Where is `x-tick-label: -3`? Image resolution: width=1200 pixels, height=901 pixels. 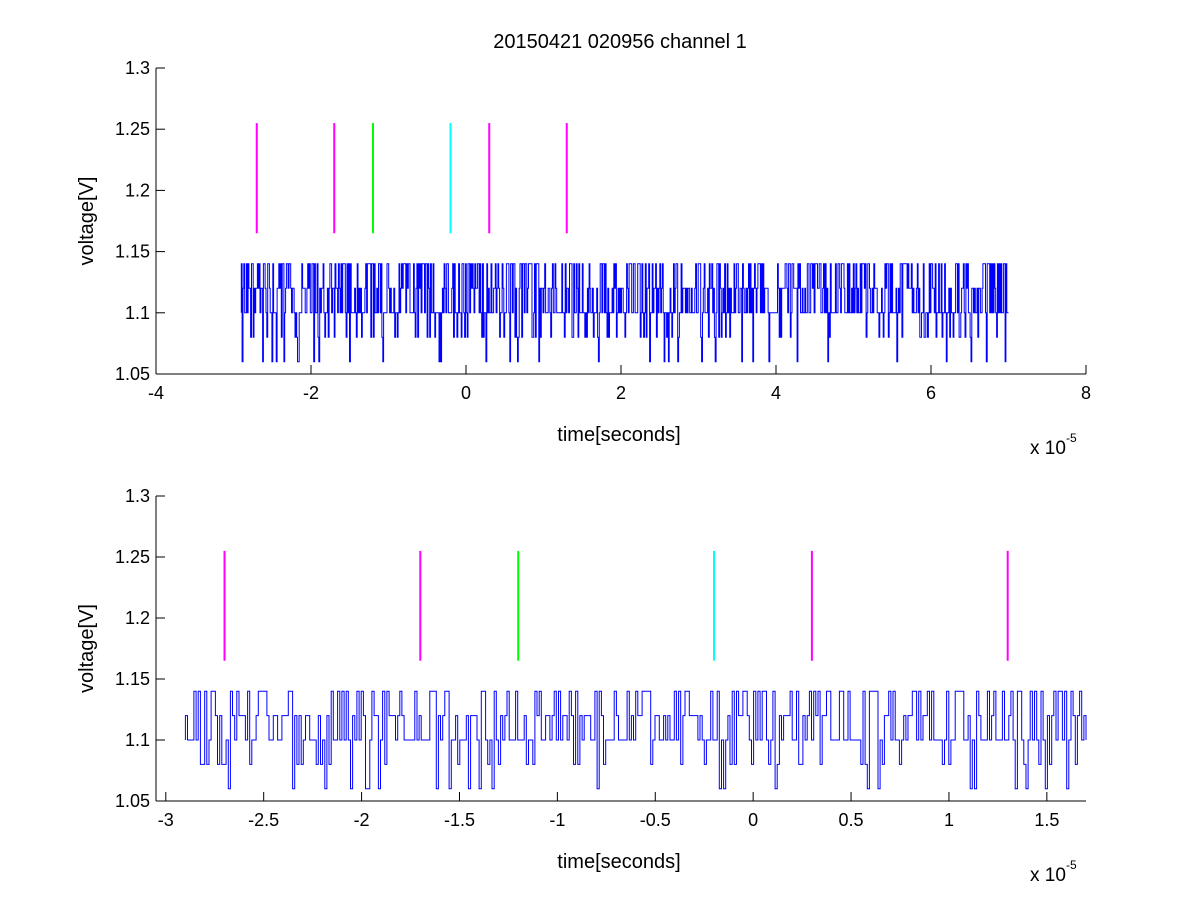 x-tick-label: -3 is located at coordinates (166, 820).